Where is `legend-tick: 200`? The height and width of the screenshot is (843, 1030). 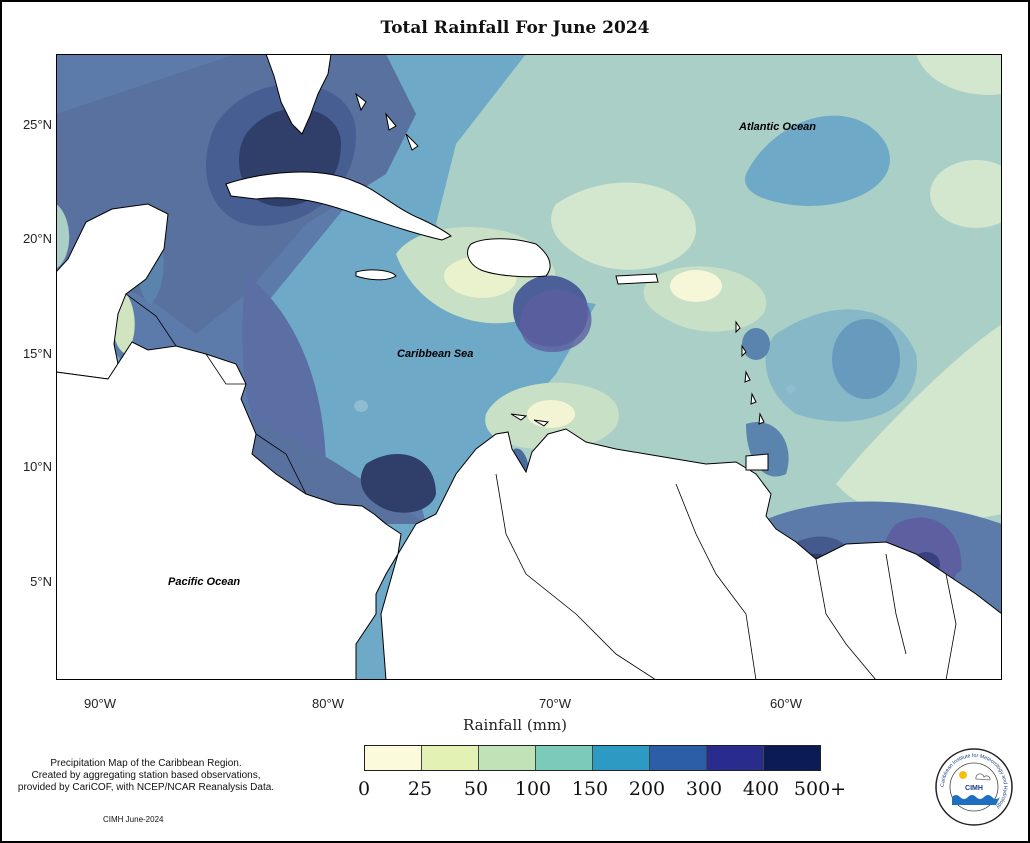 legend-tick: 200 is located at coordinates (647, 789).